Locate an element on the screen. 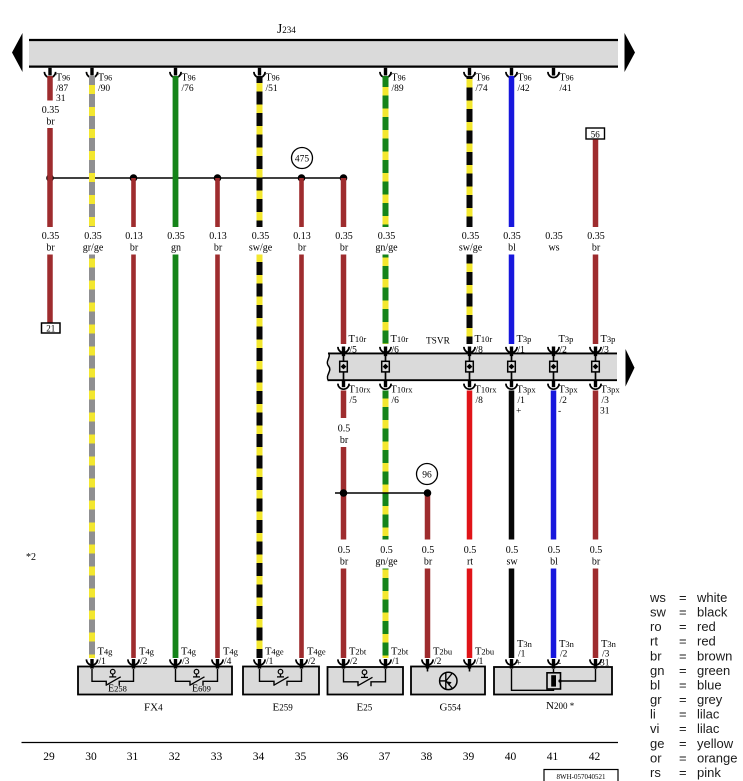  svg-text: li is located at coordinates (653, 714).